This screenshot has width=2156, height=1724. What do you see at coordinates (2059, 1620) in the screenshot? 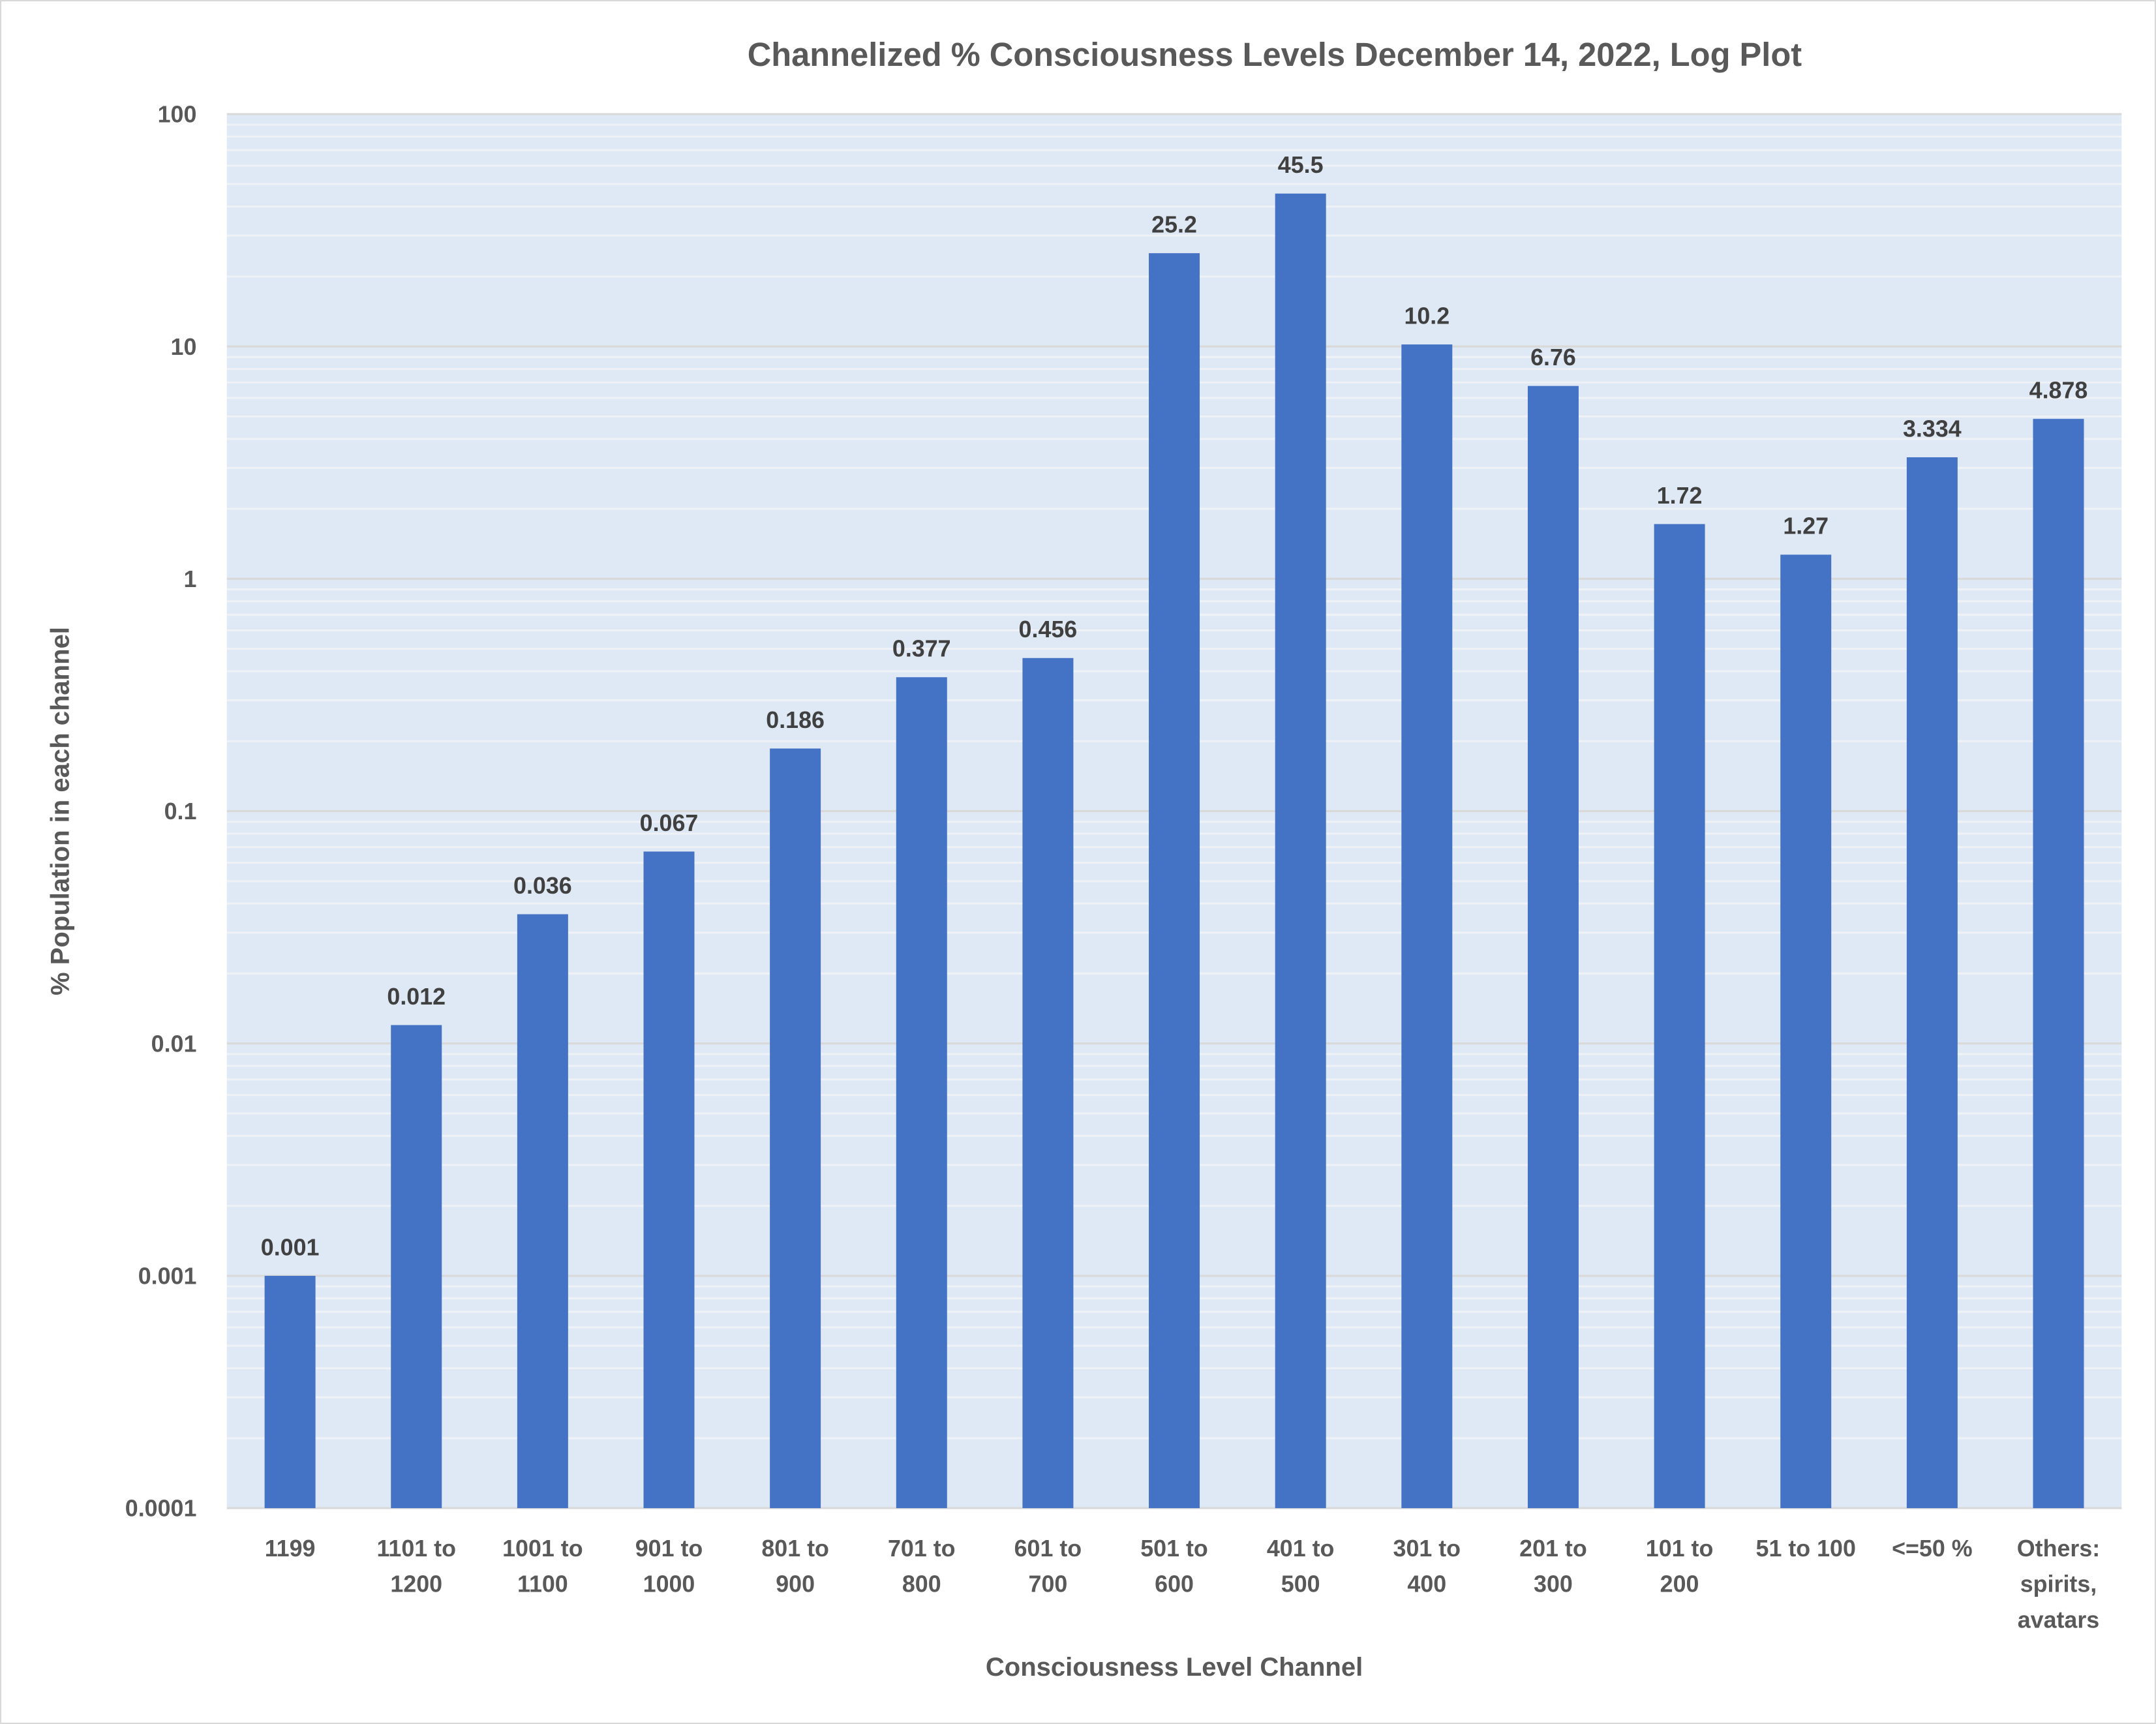
I see `x-tick-label: avatars` at bounding box center [2059, 1620].